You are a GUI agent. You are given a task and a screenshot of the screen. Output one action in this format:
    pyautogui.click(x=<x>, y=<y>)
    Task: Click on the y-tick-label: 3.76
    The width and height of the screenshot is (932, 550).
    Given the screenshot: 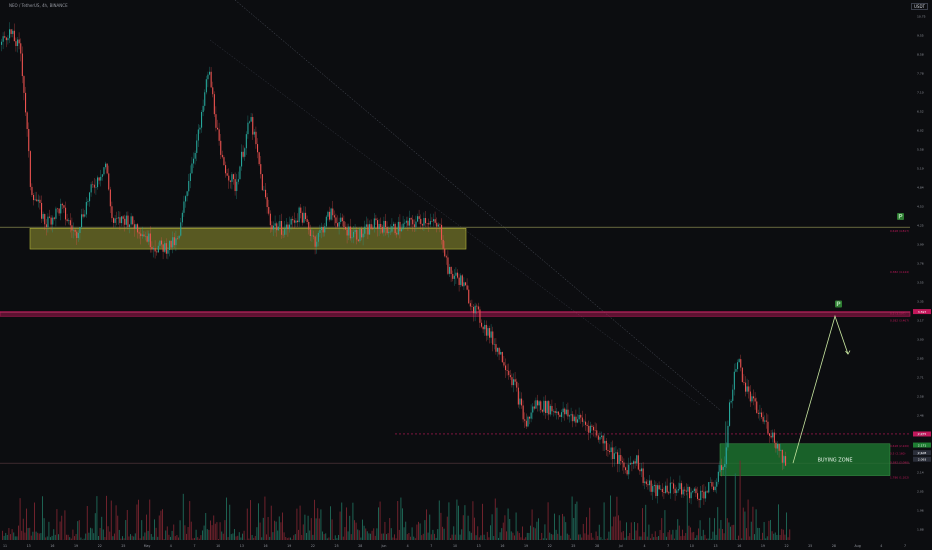 What is the action you would take?
    pyautogui.click(x=920, y=264)
    